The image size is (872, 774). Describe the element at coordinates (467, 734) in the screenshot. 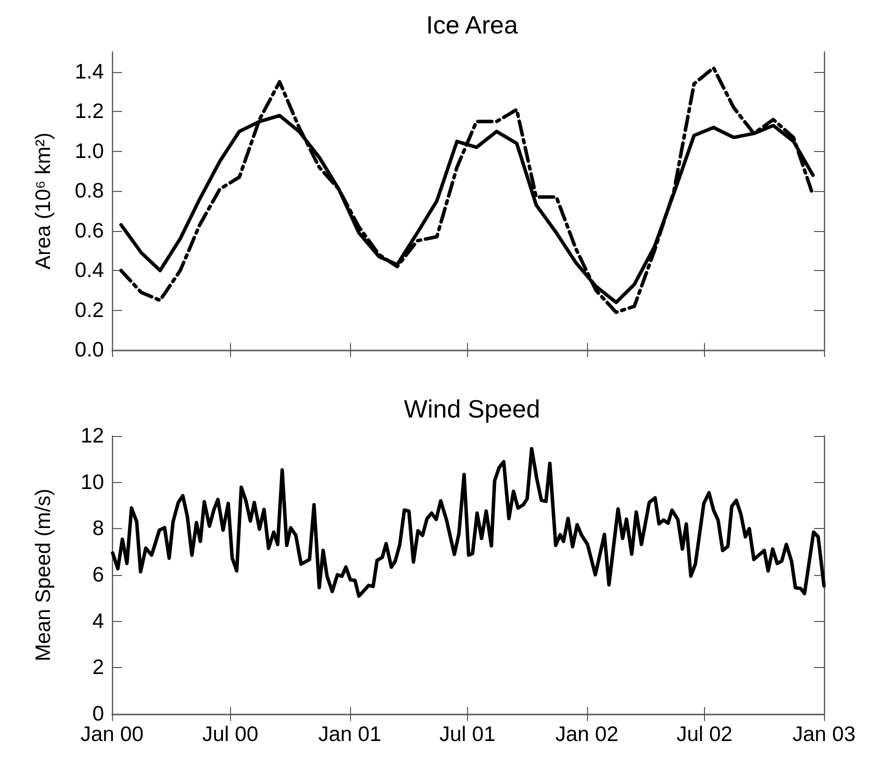

I see `x-tick-label: Jul 01` at that location.